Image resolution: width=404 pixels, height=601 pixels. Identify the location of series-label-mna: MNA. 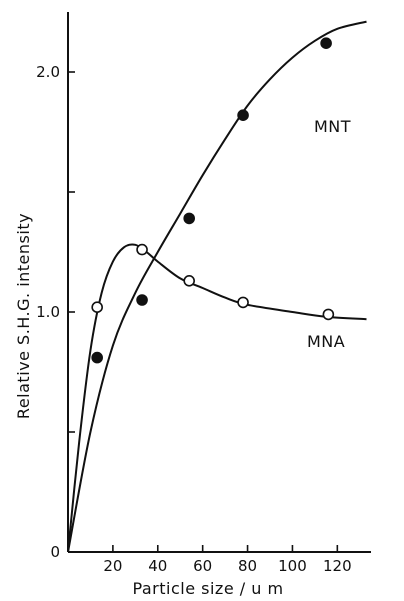
(326, 341).